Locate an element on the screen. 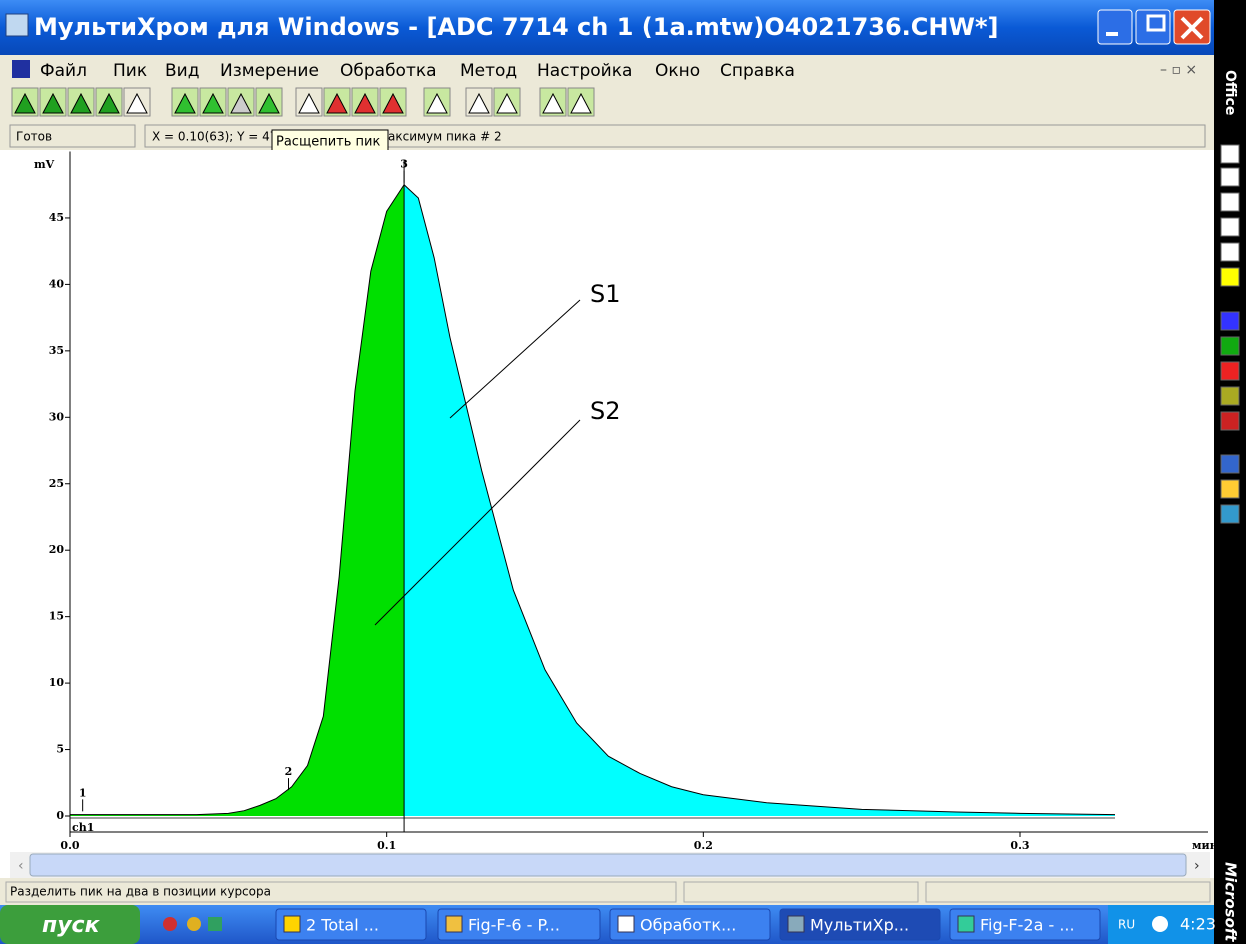  tooltip-text: Расщепить пик is located at coordinates (328, 142).